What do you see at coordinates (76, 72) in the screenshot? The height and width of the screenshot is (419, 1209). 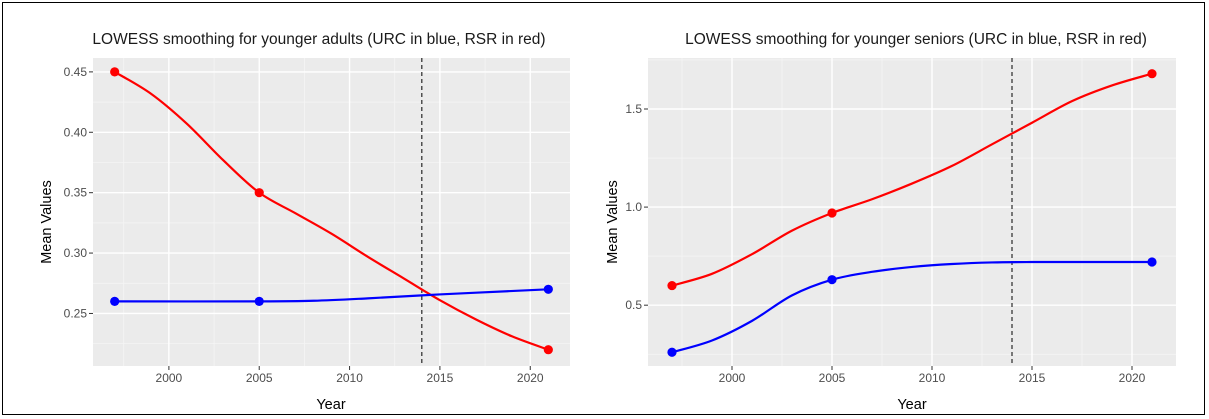 I see `y-tick-label: 0.45` at bounding box center [76, 72].